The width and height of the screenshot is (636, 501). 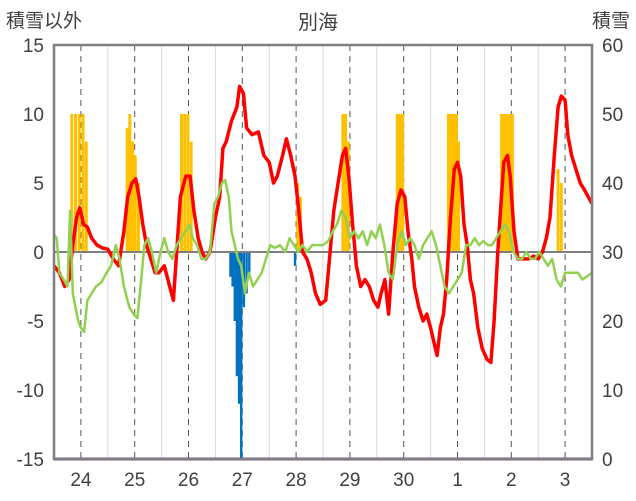 What do you see at coordinates (612, 253) in the screenshot?
I see `y-right-tick-label: 30` at bounding box center [612, 253].